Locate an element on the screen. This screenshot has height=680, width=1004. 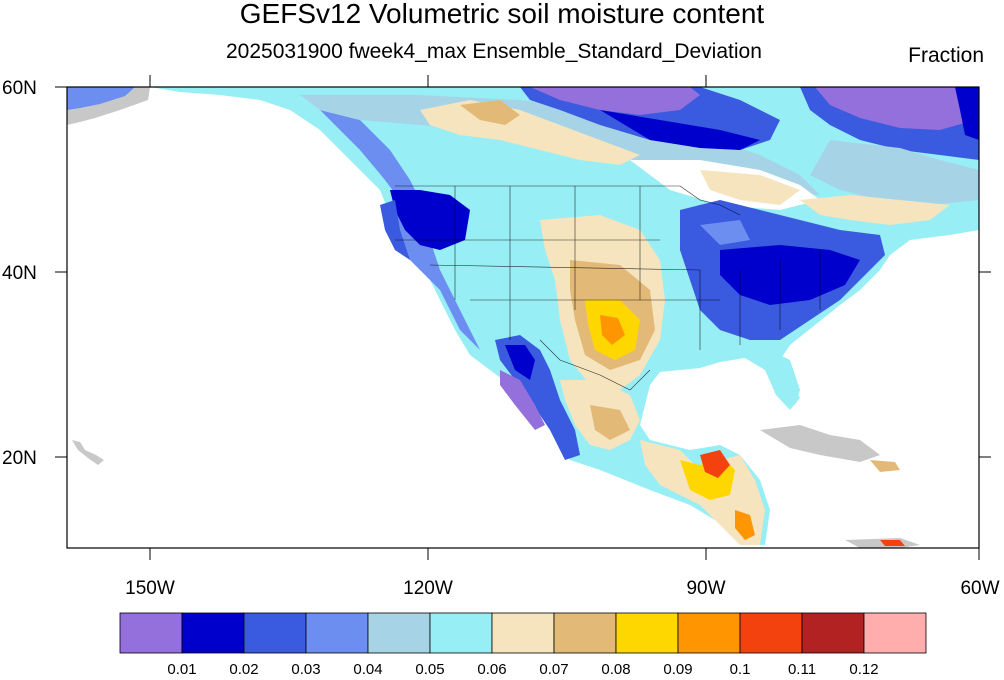
colorbar-label-7: 0.08 is located at coordinates (615, 669).